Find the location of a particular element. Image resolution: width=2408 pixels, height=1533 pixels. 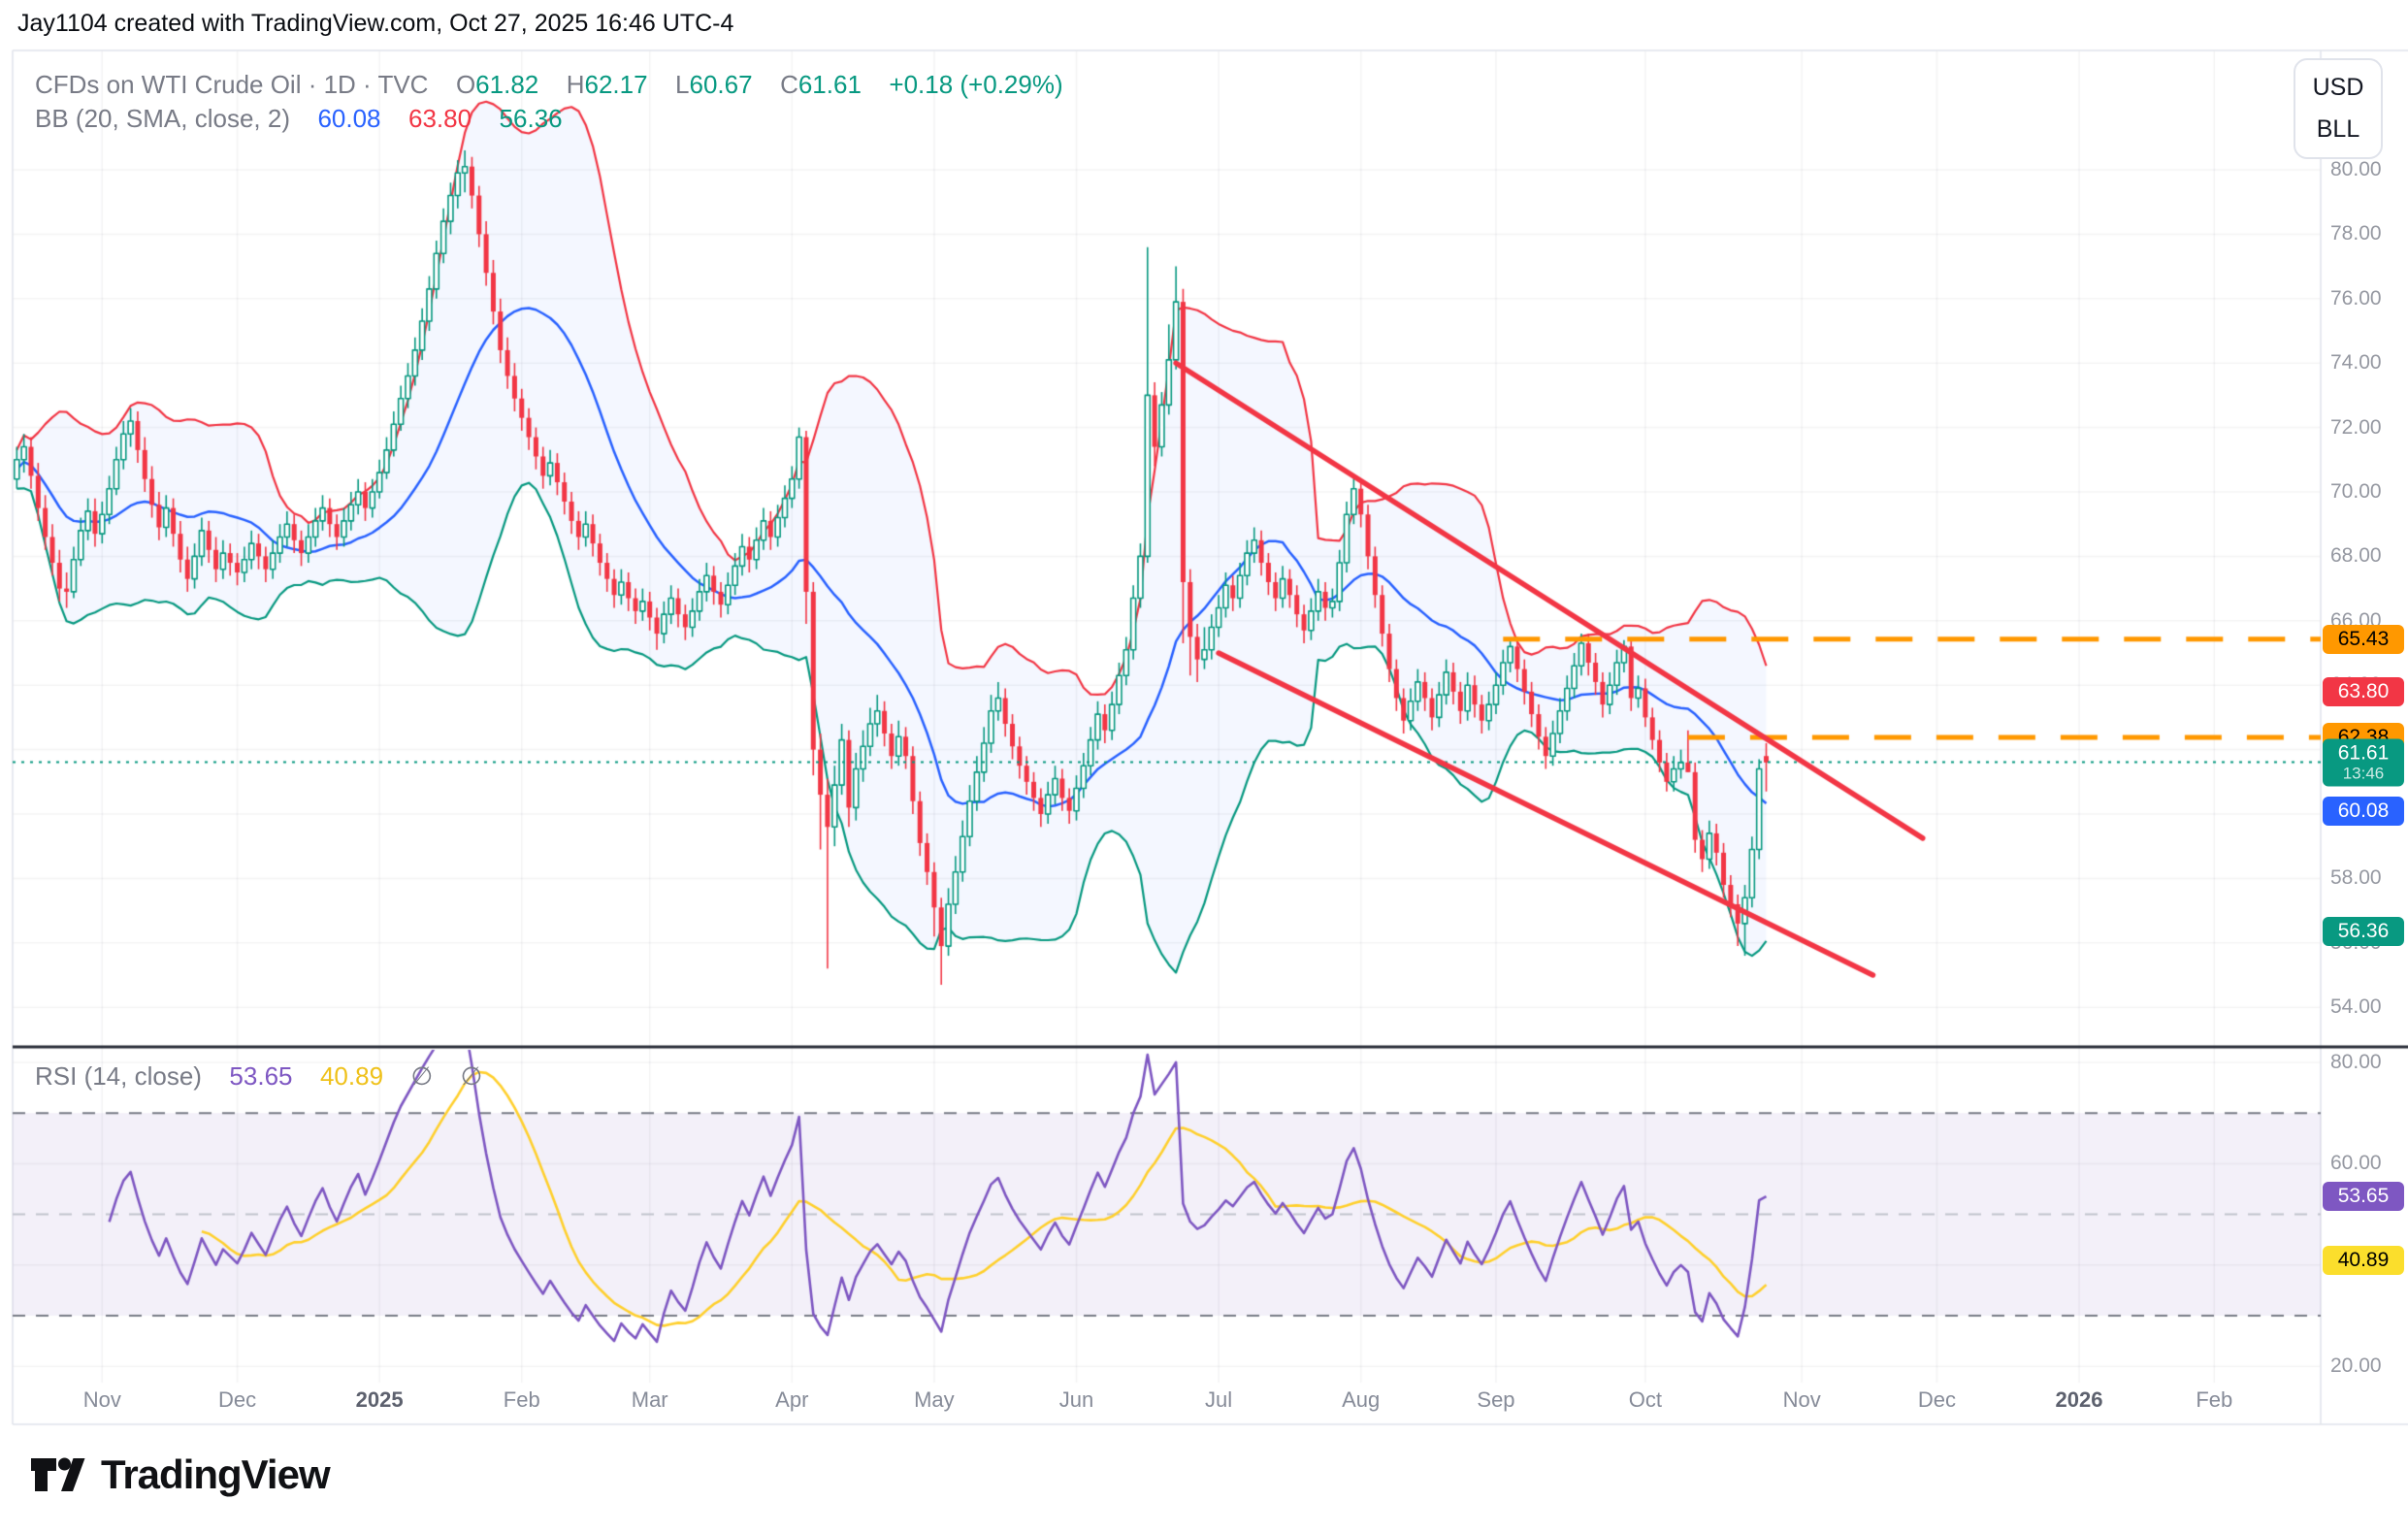

time-axis-month-label: 2026 is located at coordinates (2079, 1399).